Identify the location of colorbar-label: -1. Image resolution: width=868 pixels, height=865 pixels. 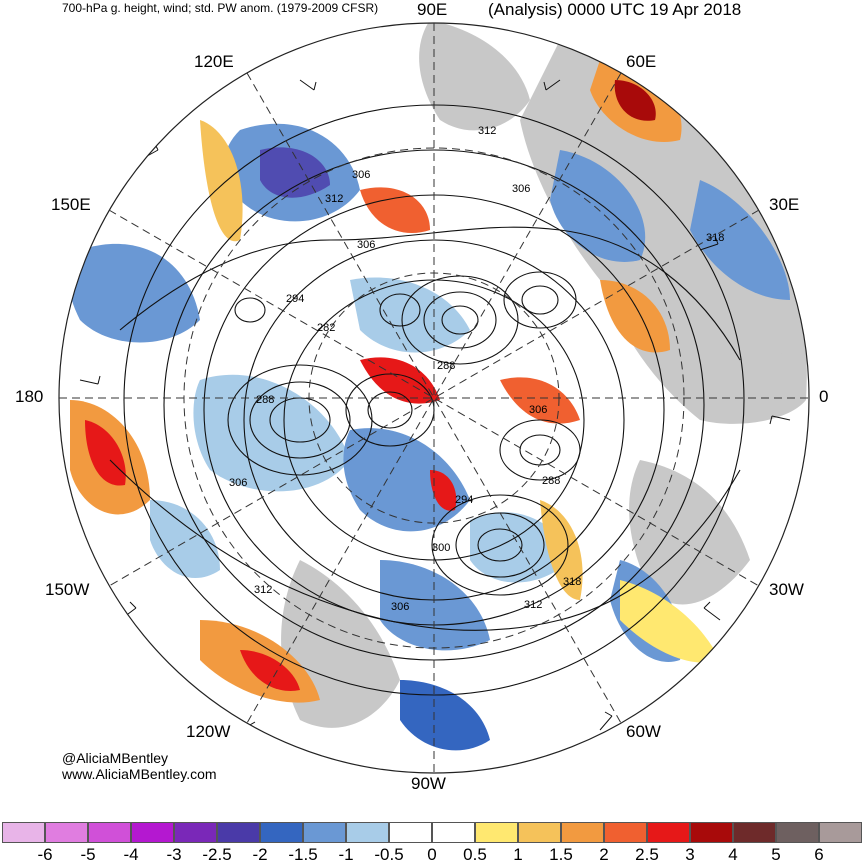
(346, 854).